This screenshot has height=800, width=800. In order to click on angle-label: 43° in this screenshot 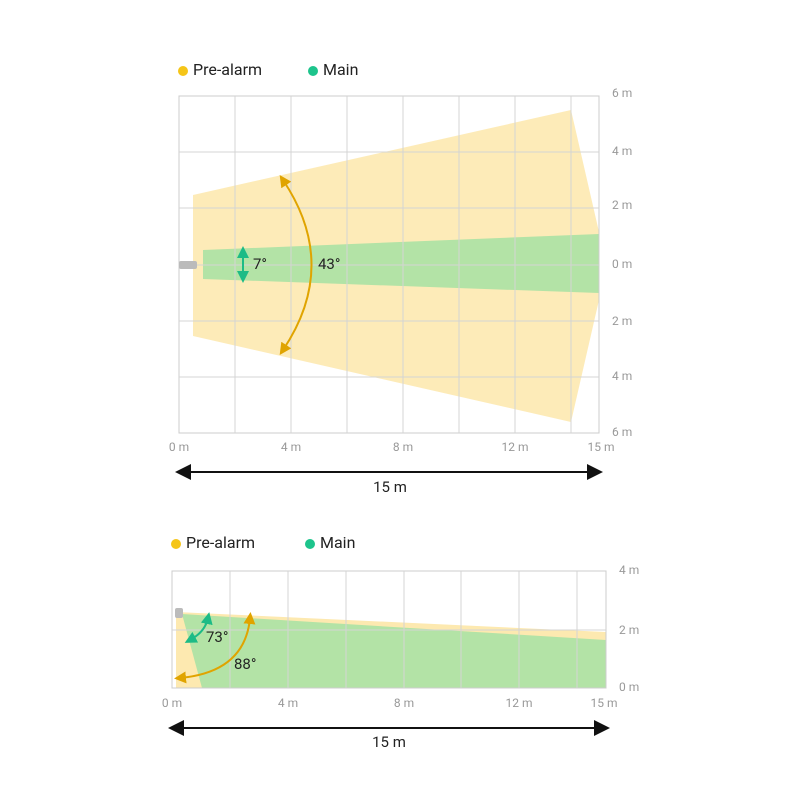, I will do `click(329, 264)`.